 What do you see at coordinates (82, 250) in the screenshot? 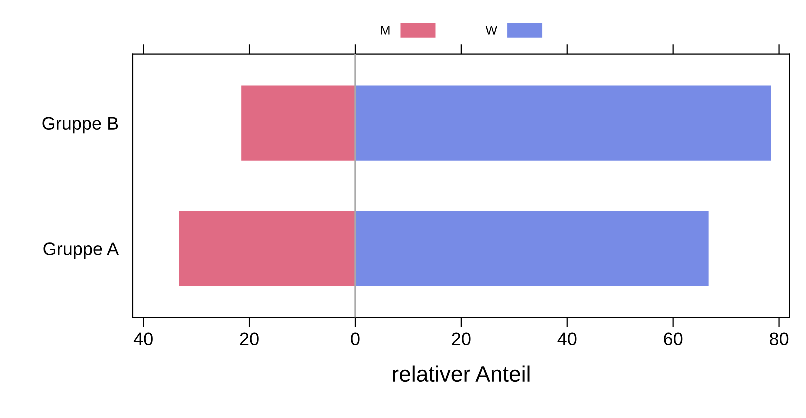
I see `y-tick-label: Gruppe A` at bounding box center [82, 250].